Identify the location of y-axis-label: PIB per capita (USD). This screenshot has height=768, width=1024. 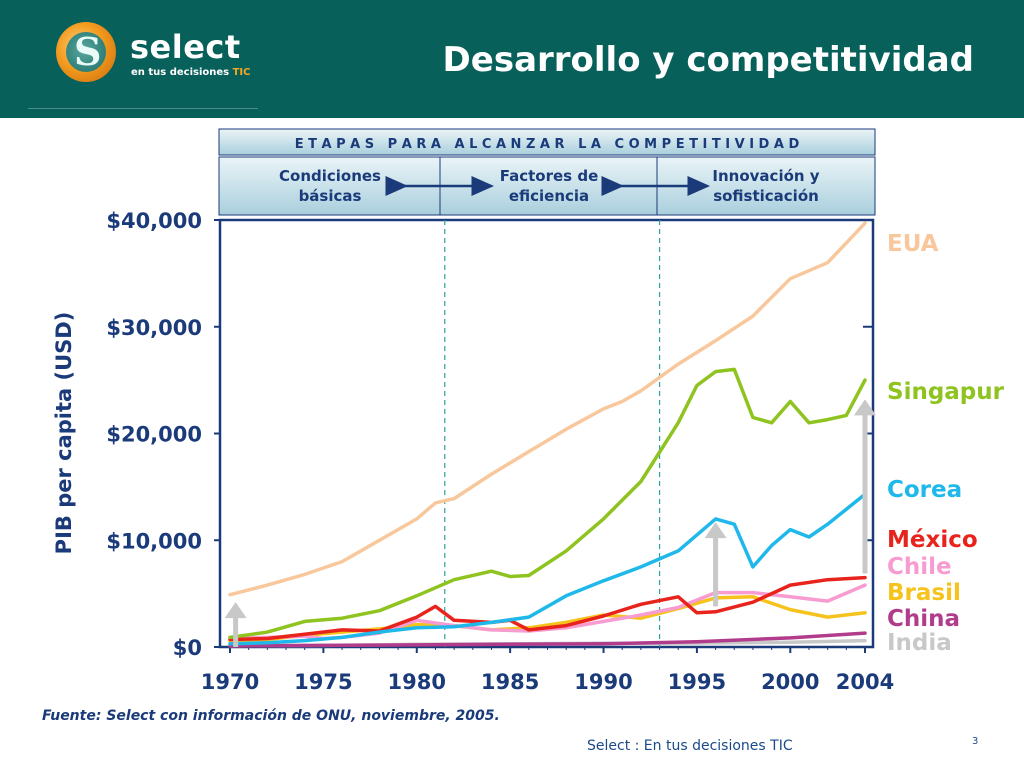
(64, 433).